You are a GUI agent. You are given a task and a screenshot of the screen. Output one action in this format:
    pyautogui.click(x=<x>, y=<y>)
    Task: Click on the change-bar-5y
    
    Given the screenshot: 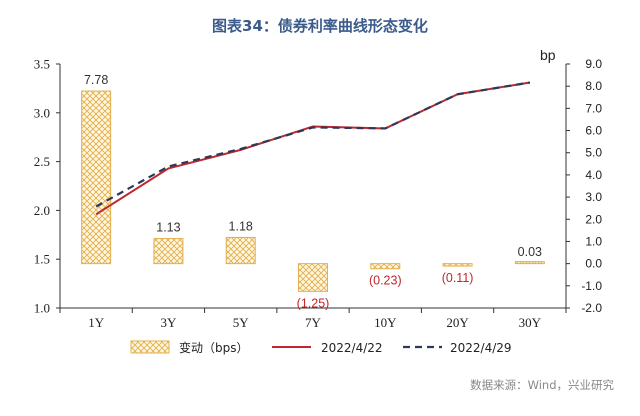 What is the action you would take?
    pyautogui.click(x=240, y=250)
    